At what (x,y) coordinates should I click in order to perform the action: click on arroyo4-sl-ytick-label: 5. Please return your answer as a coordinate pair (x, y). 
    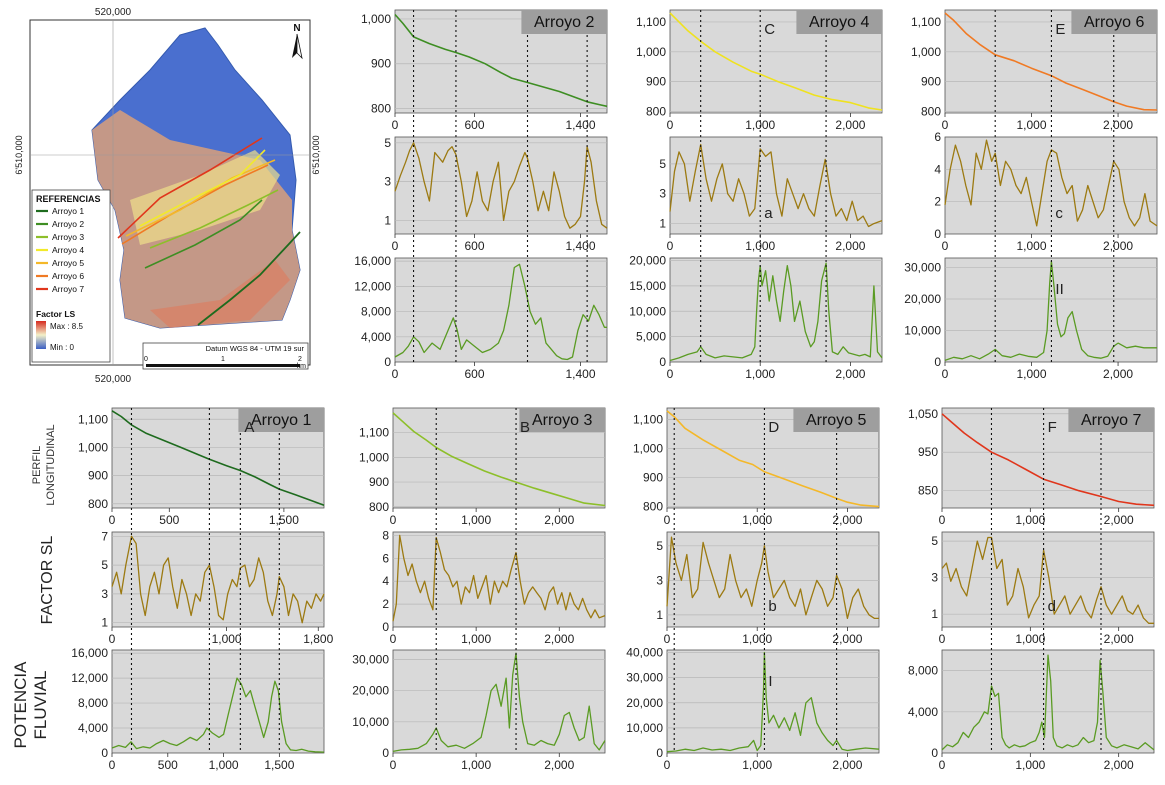
    Looking at the image, I should click on (662, 164).